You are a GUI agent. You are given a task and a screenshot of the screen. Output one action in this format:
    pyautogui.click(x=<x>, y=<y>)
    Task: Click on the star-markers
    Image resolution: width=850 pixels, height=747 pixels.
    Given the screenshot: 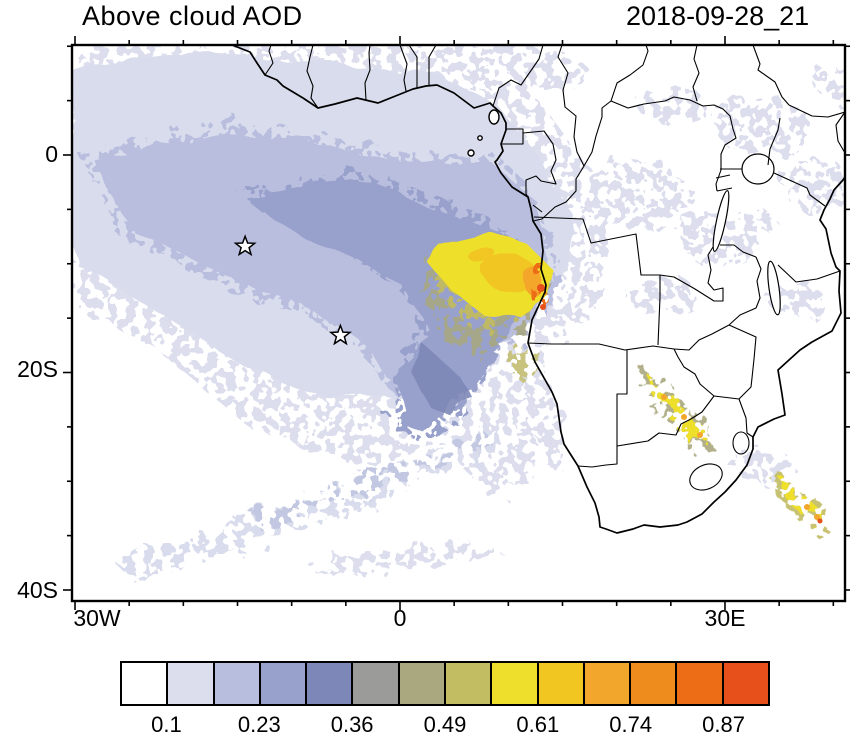 What is the action you would take?
    pyautogui.click(x=292, y=290)
    